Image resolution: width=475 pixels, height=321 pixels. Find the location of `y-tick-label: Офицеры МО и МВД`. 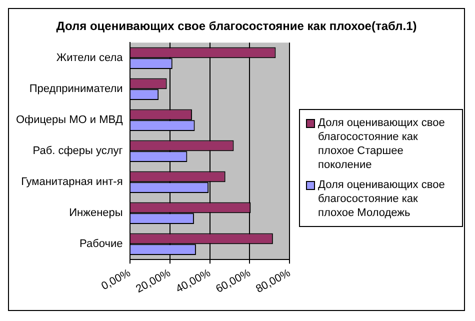

y-tick-label: Офицеры МО и МВД is located at coordinates (70, 120).